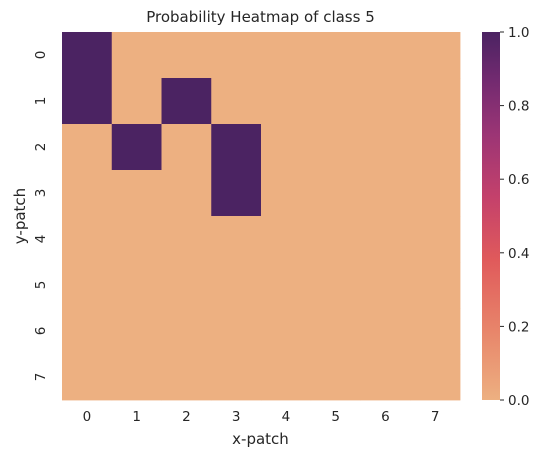  Describe the element at coordinates (435, 417) in the screenshot. I see `x-tick-label: 7` at that location.